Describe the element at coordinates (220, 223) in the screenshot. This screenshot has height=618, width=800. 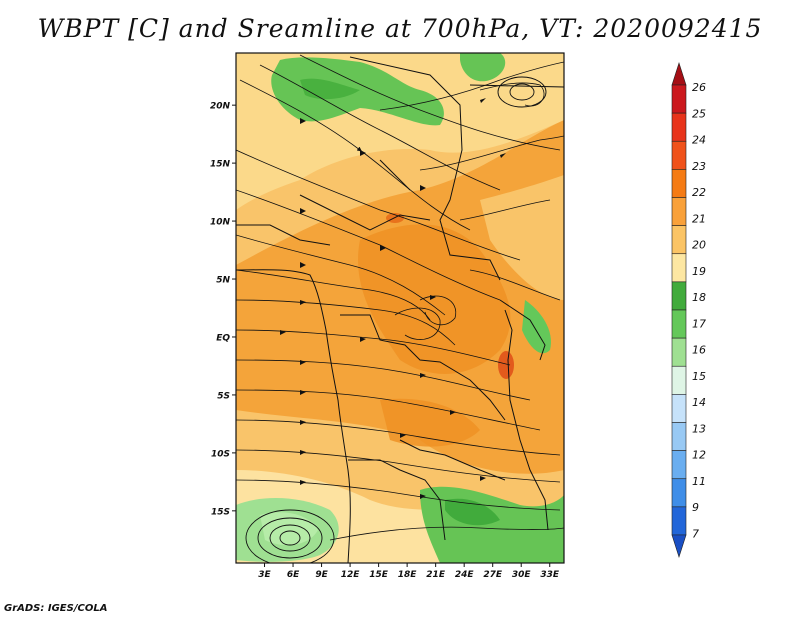
I see `lat-label: 10N` at that location.